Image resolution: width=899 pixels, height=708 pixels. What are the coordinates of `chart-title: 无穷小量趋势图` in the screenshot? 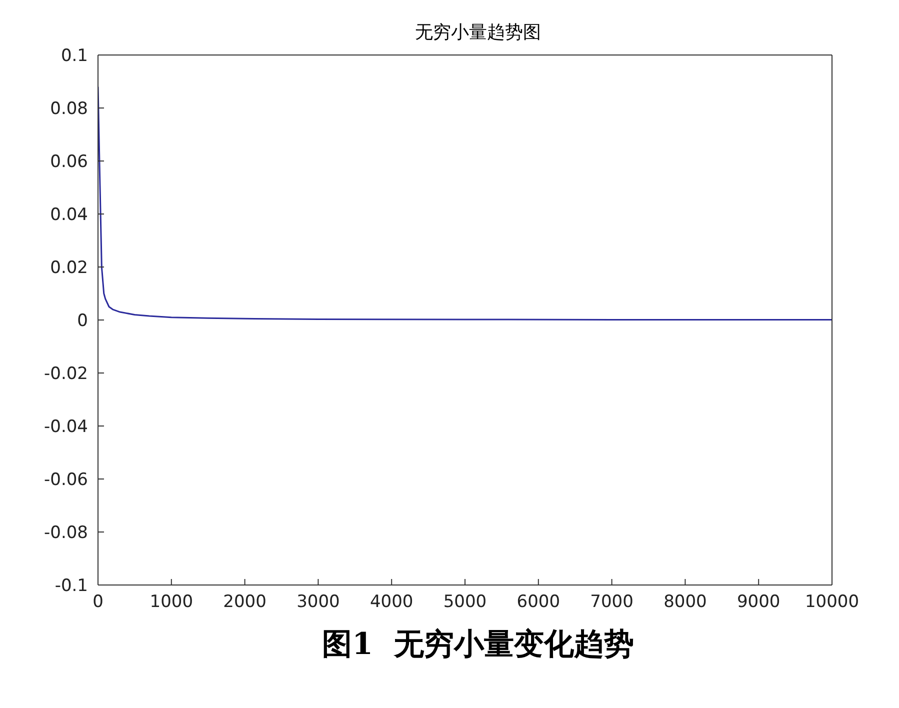 It's located at (478, 32).